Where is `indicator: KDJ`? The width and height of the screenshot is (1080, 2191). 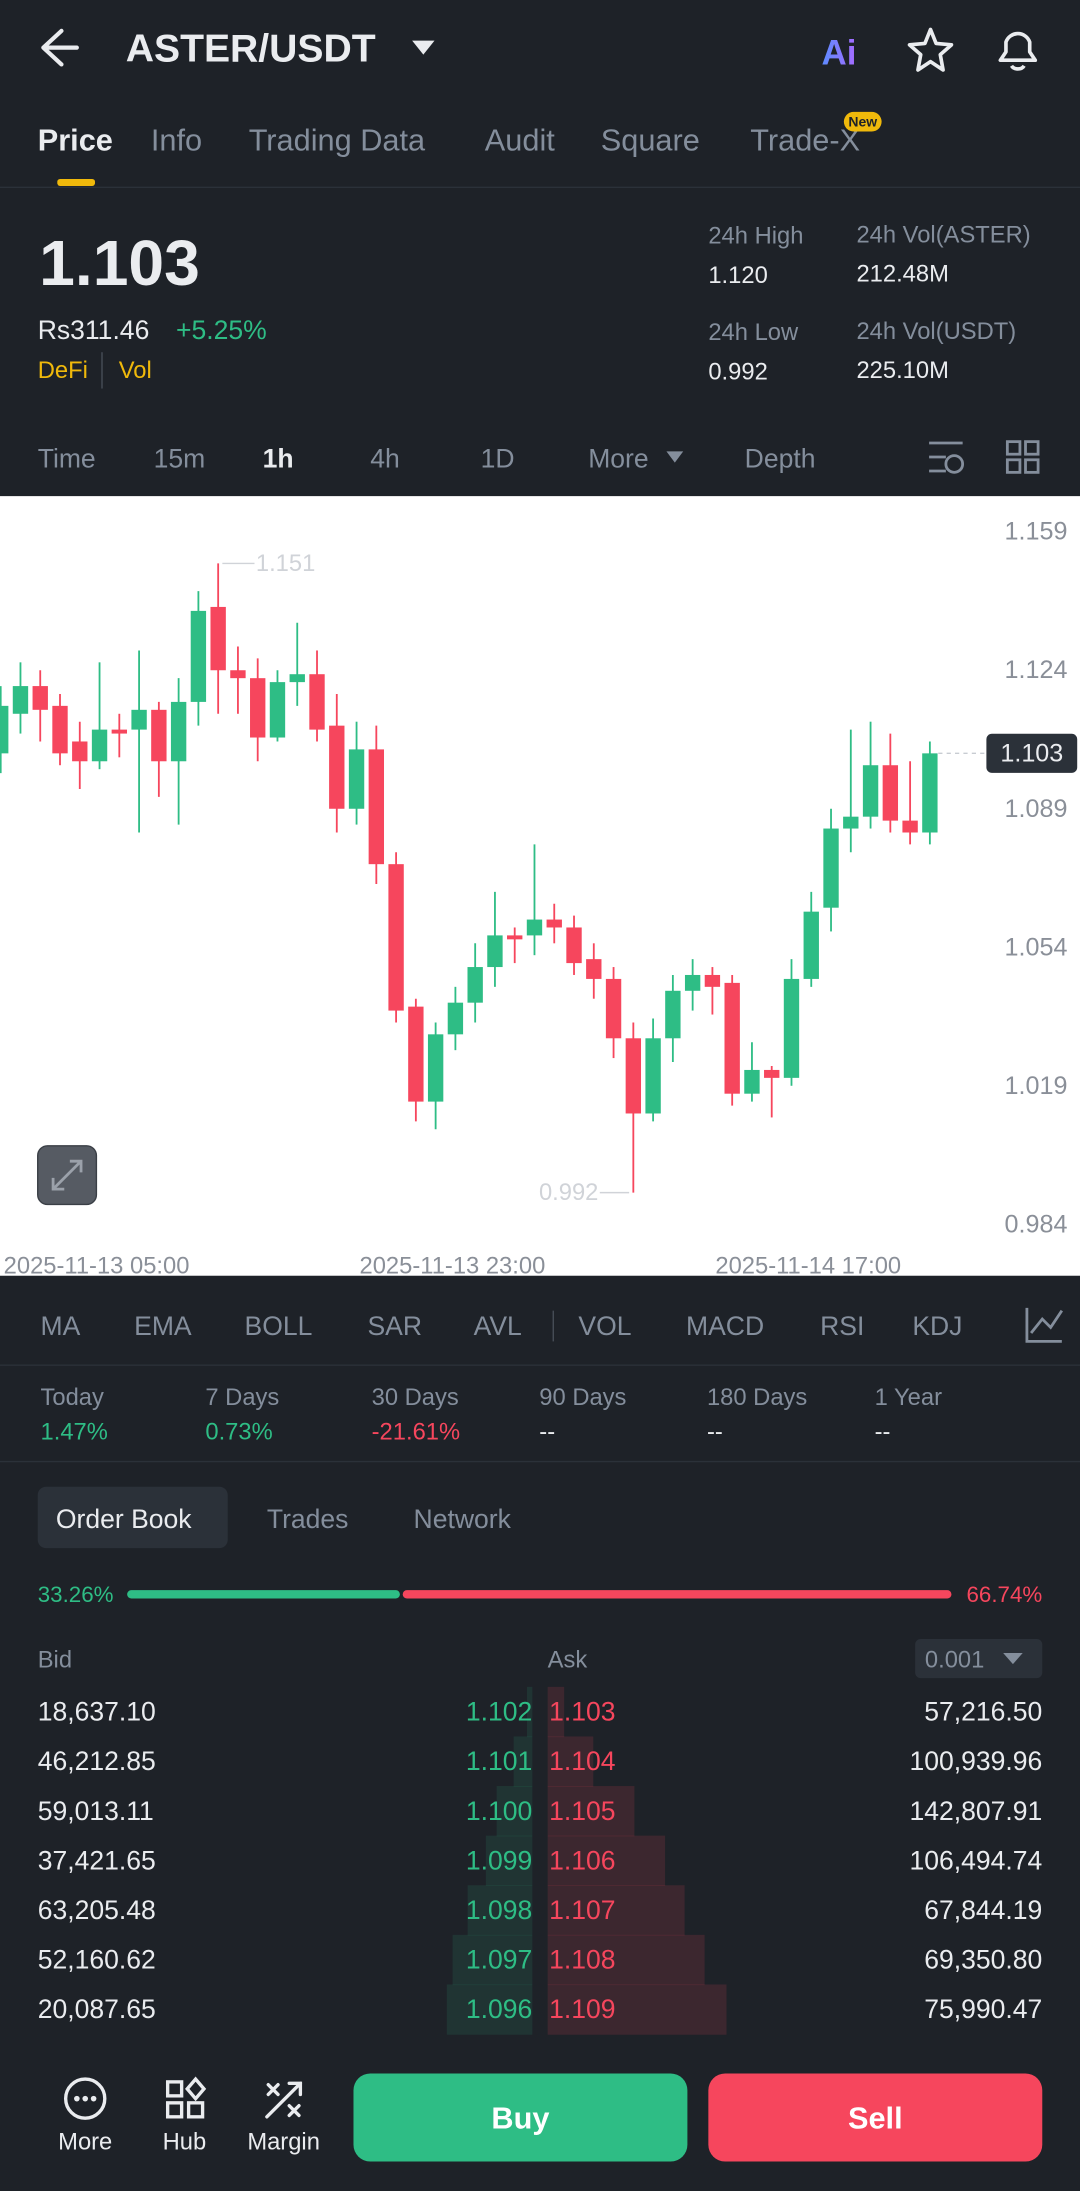
indicator: KDJ is located at coordinates (937, 1326).